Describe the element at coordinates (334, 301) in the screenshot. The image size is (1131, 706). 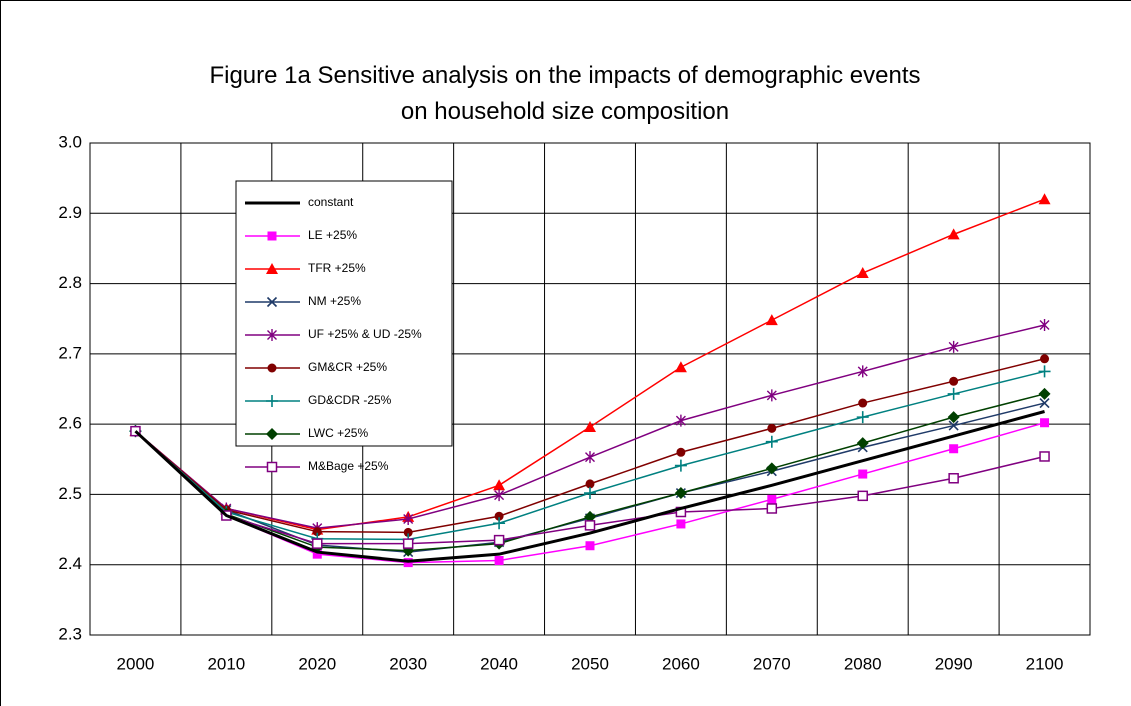
I see `legend-label: NM +25%` at that location.